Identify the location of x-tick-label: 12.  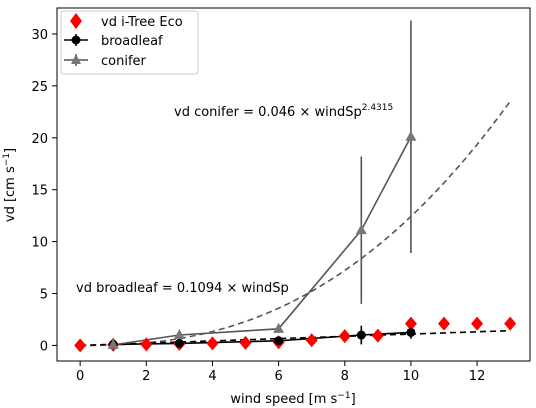
(477, 376).